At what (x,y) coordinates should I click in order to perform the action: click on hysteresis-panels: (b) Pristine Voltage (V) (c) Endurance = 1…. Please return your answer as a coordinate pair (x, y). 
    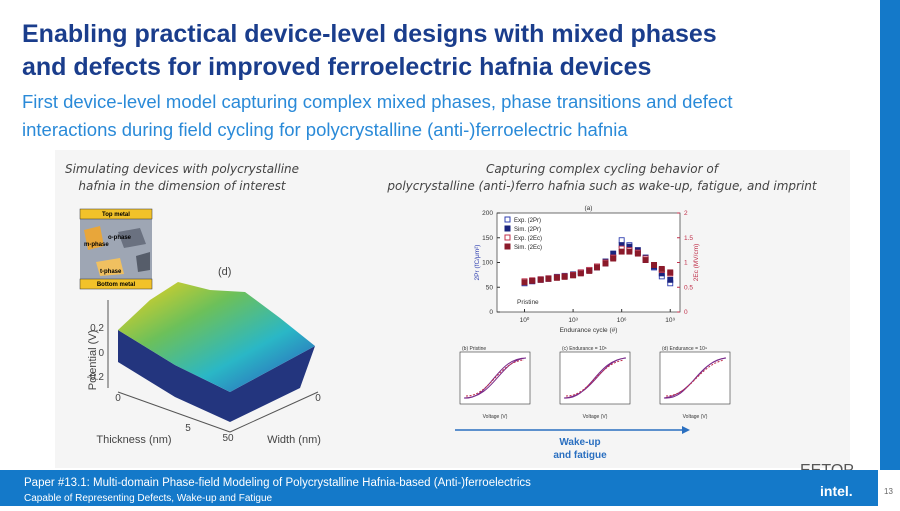
    Looking at the image, I should click on (595, 383).